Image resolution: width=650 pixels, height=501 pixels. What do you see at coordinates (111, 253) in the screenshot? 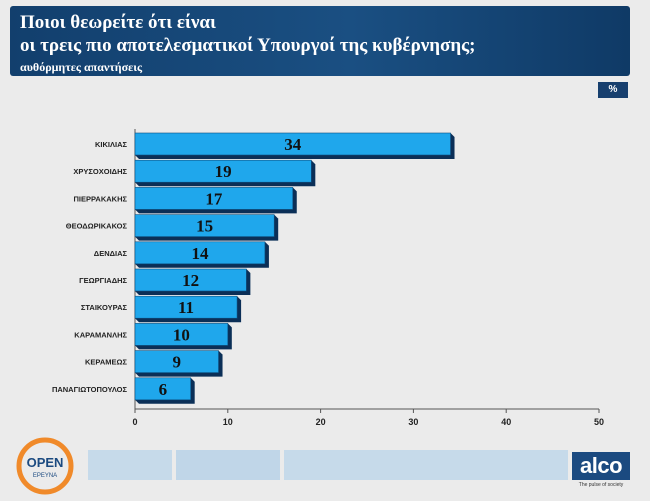
I see `category-label: ΔΕΝΔΙΑΣ` at bounding box center [111, 253].